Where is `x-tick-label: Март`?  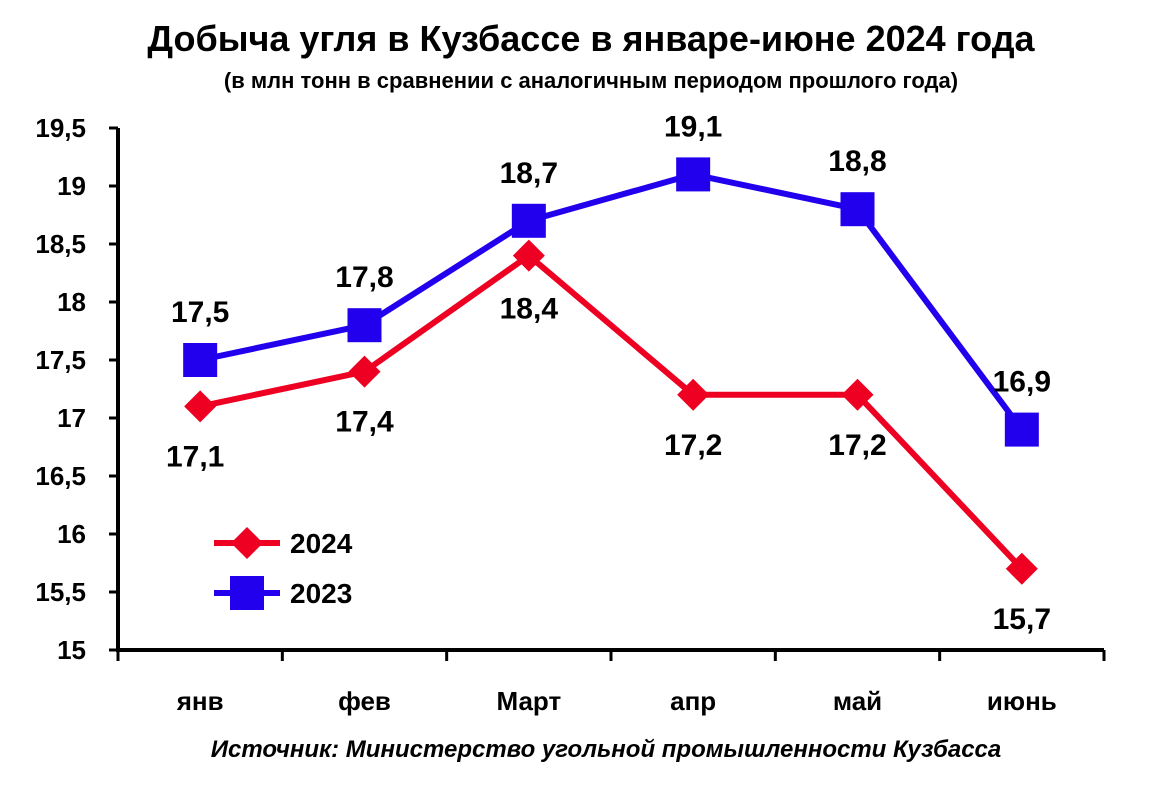 x-tick-label: Март is located at coordinates (528, 701).